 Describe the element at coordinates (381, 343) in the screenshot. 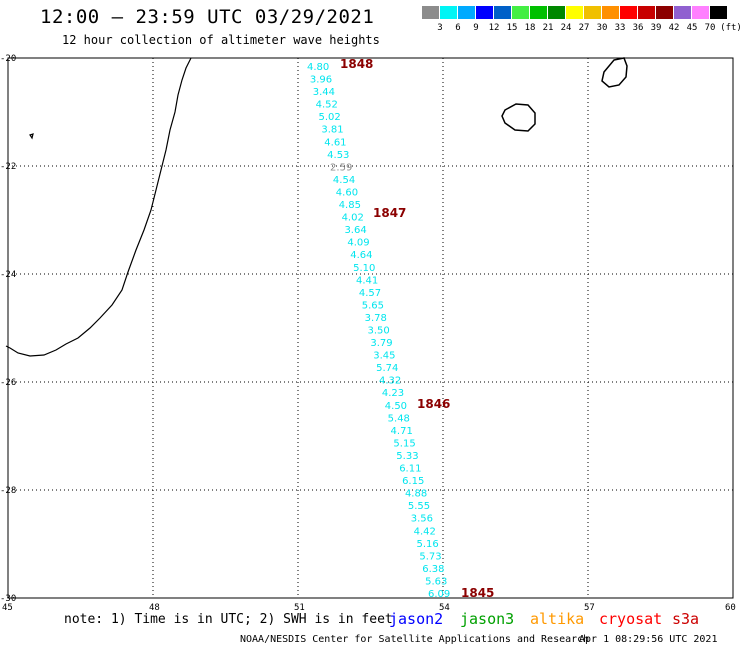

I see `swh-value: 3.79` at that location.